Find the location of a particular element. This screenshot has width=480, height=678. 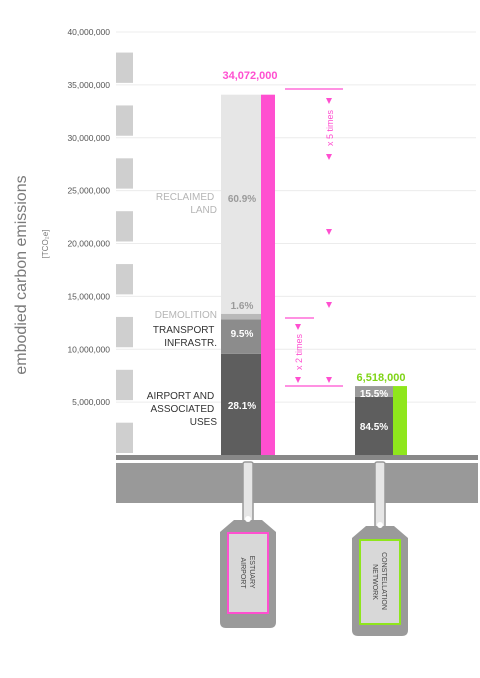

tag-estuary-text: ESTUARY AIRPORT is located at coordinates (247, 573).